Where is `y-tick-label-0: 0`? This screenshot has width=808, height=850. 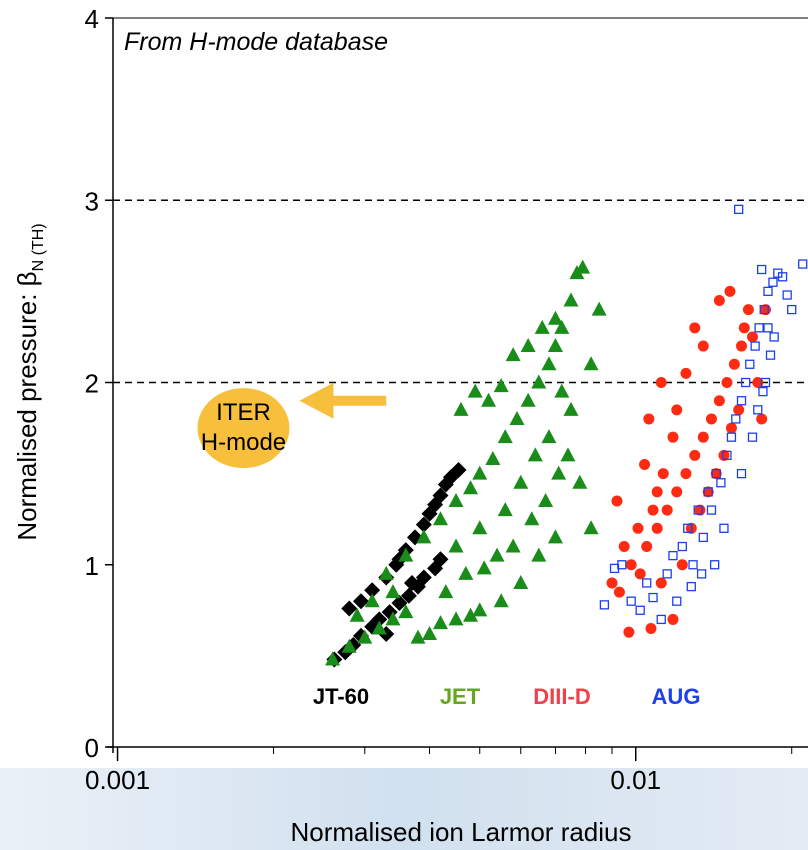
y-tick-label-0: 0 is located at coordinates (92, 748).